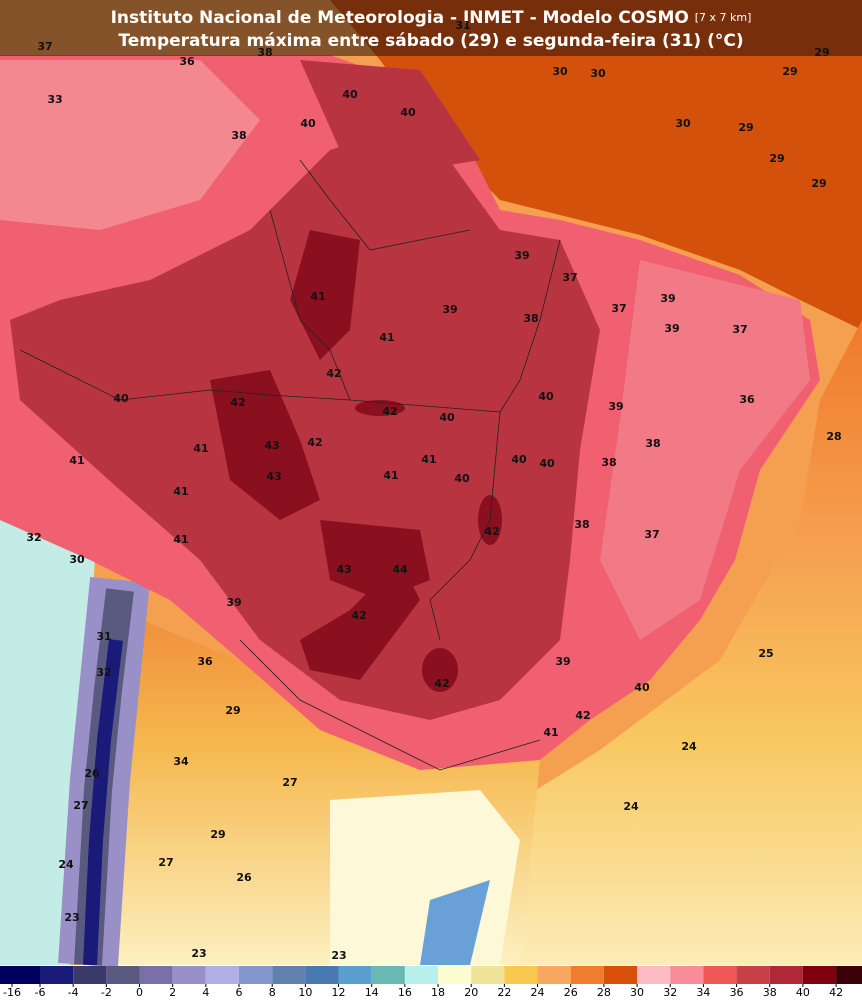  I want to click on map-label: 28, so click(833, 436).